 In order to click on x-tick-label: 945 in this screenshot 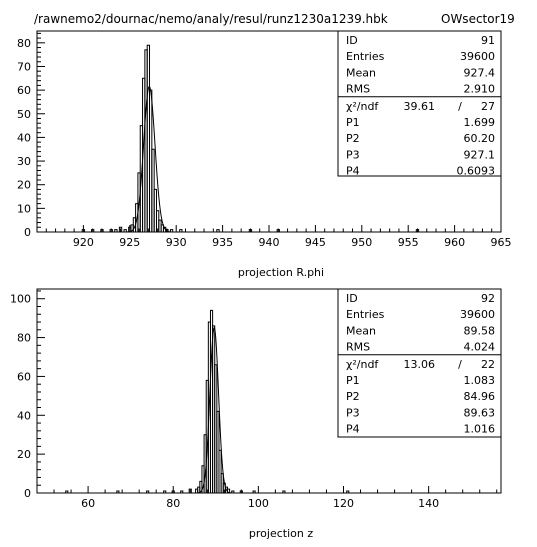, I will do `click(315, 242)`.